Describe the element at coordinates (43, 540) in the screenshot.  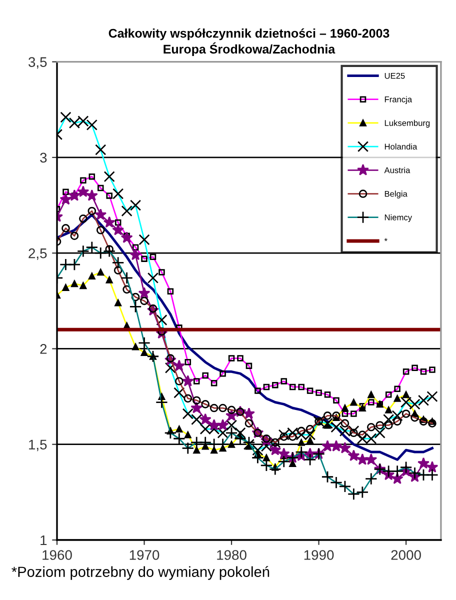
I see `y-tick-label: 1` at that location.